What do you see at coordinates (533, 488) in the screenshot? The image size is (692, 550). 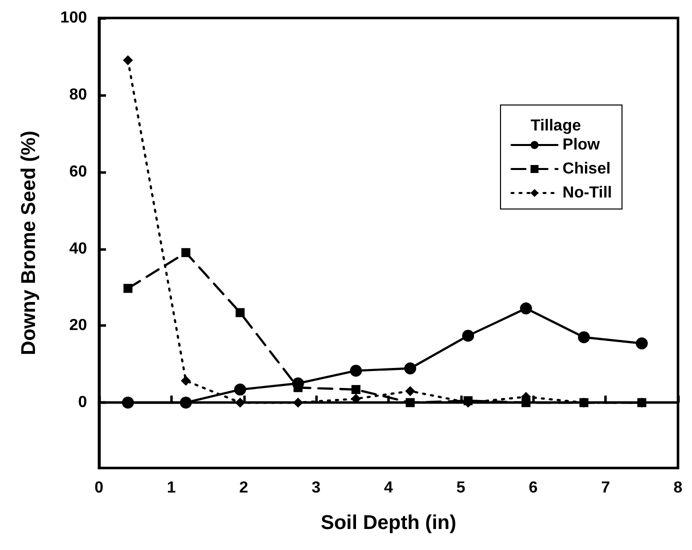 I see `x-tick-label: 6` at bounding box center [533, 488].